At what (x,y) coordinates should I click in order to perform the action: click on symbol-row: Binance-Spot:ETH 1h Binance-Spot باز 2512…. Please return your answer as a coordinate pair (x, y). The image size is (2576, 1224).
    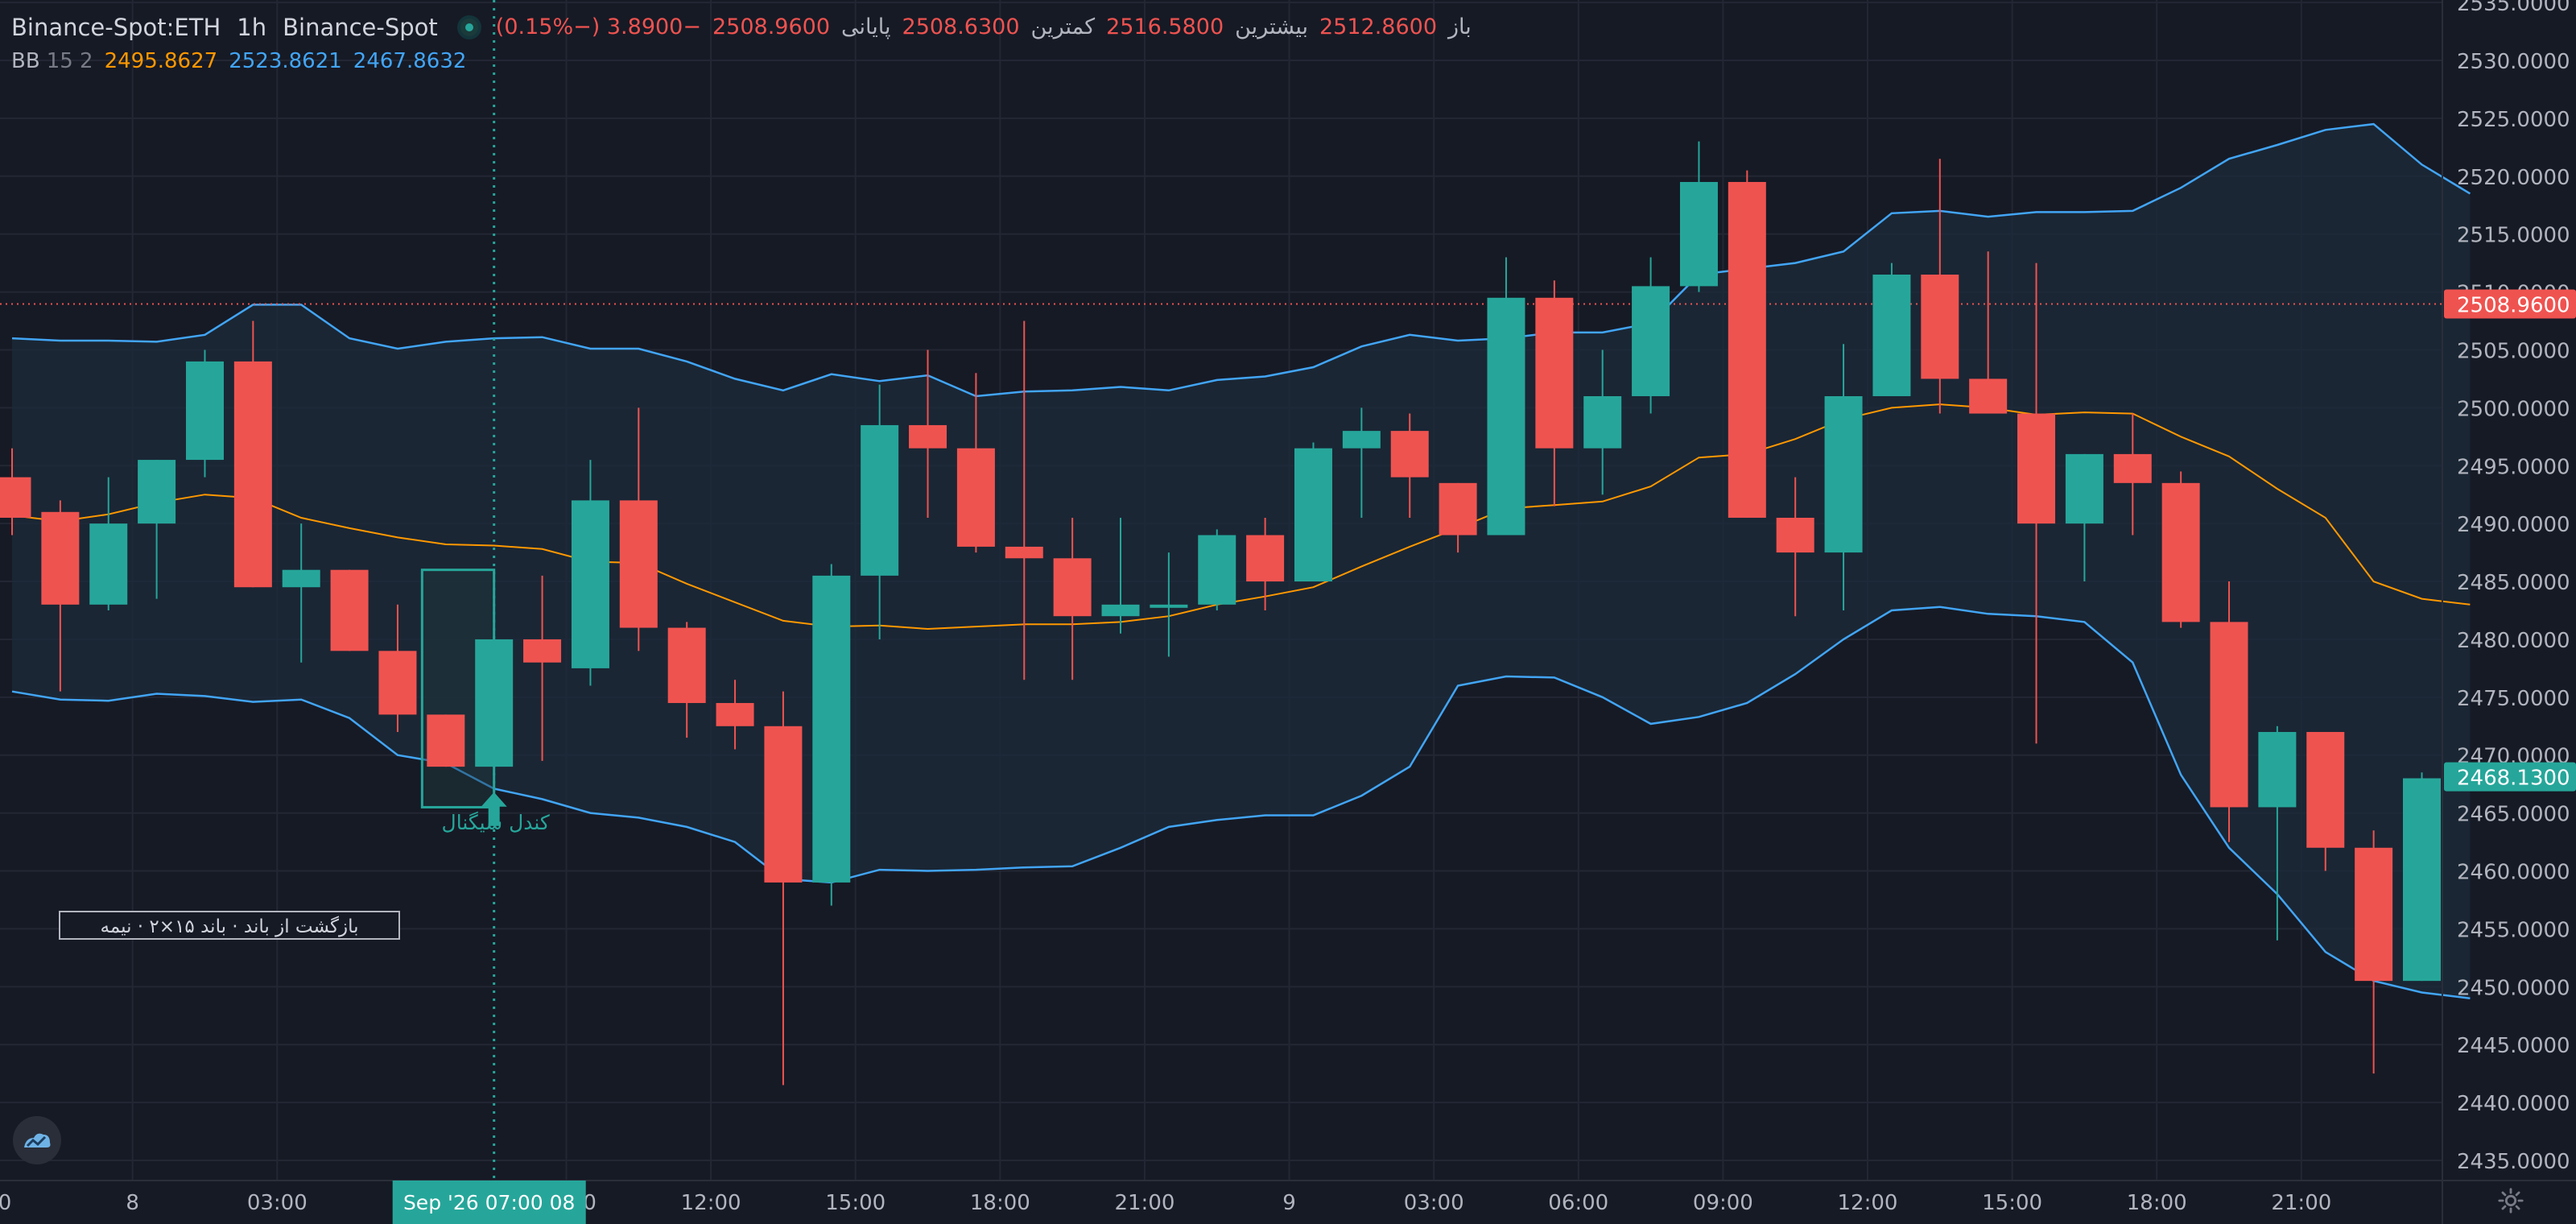
    Looking at the image, I should click on (741, 27).